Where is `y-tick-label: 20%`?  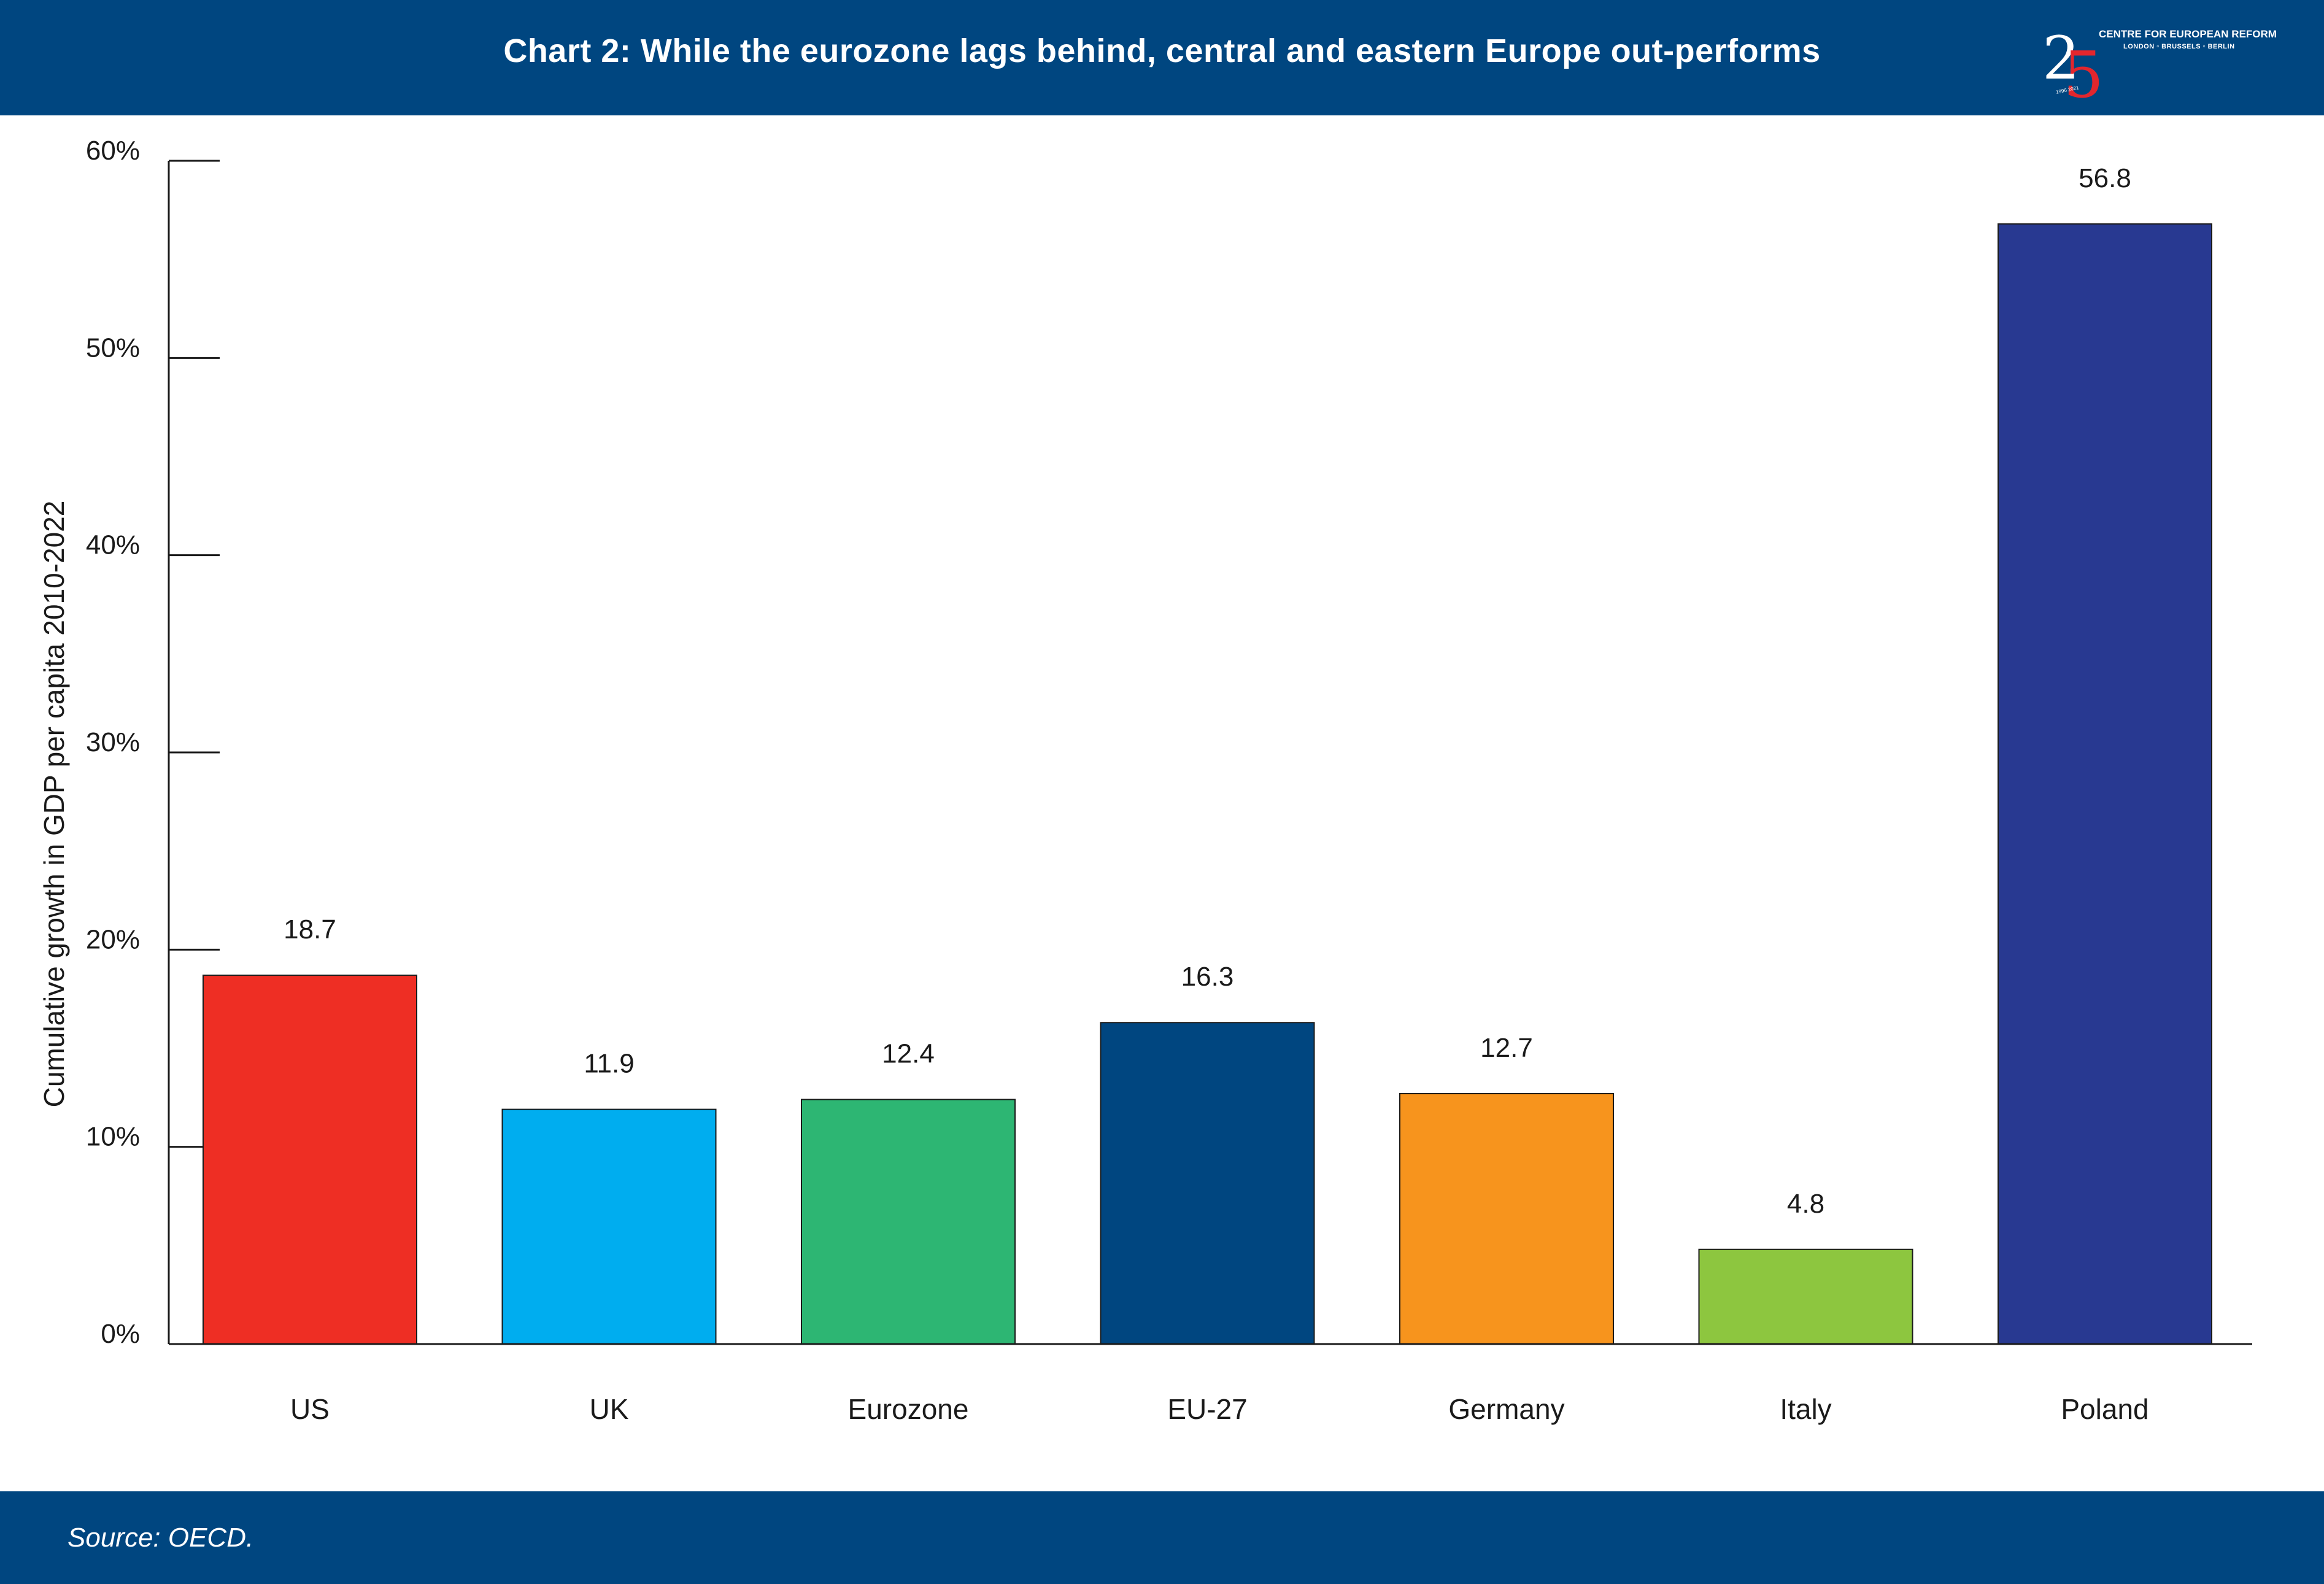
y-tick-label: 20% is located at coordinates (113, 939).